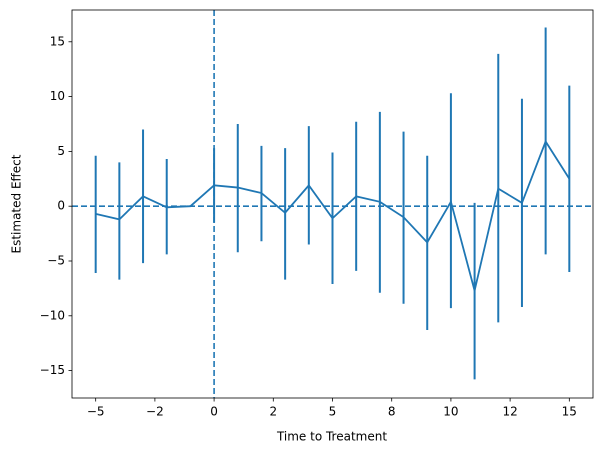 This screenshot has height=455, width=605. Describe the element at coordinates (17, 203) in the screenshot. I see `y-axis-label: Estimated Effect` at that location.